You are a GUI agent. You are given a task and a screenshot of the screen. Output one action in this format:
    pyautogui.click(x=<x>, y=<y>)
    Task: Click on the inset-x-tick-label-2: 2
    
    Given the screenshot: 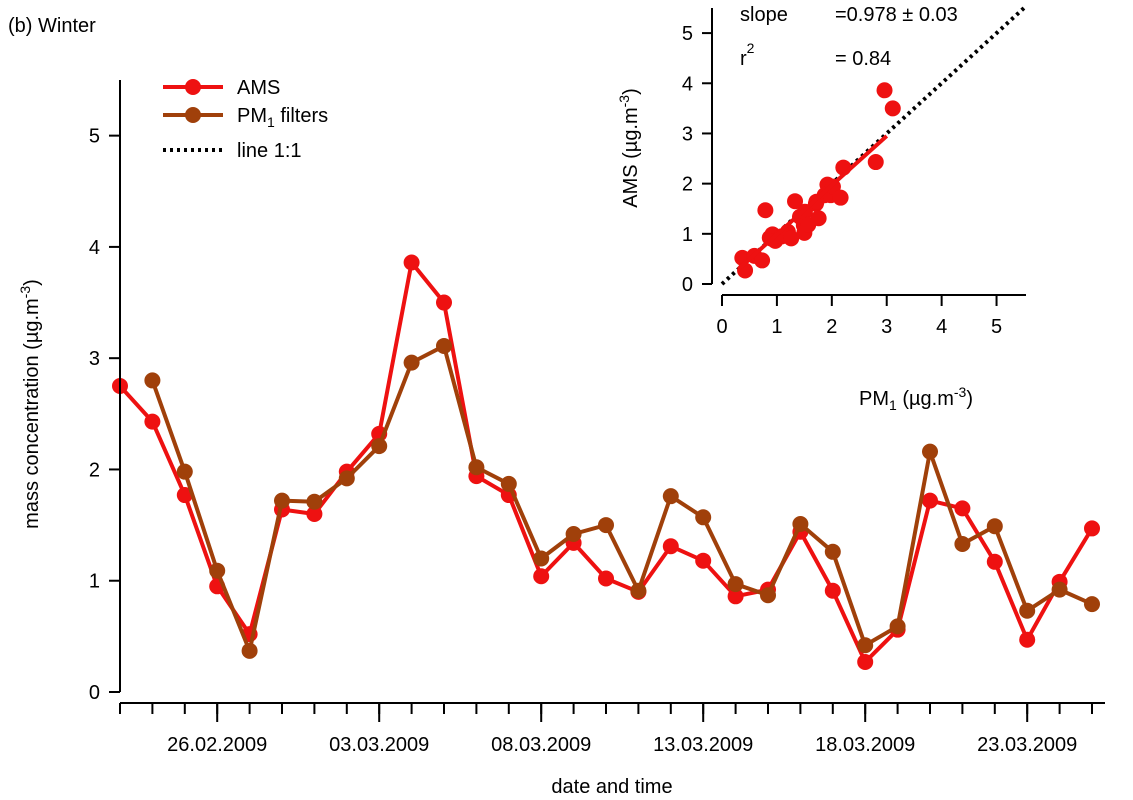 What is the action you would take?
    pyautogui.click(x=831, y=327)
    